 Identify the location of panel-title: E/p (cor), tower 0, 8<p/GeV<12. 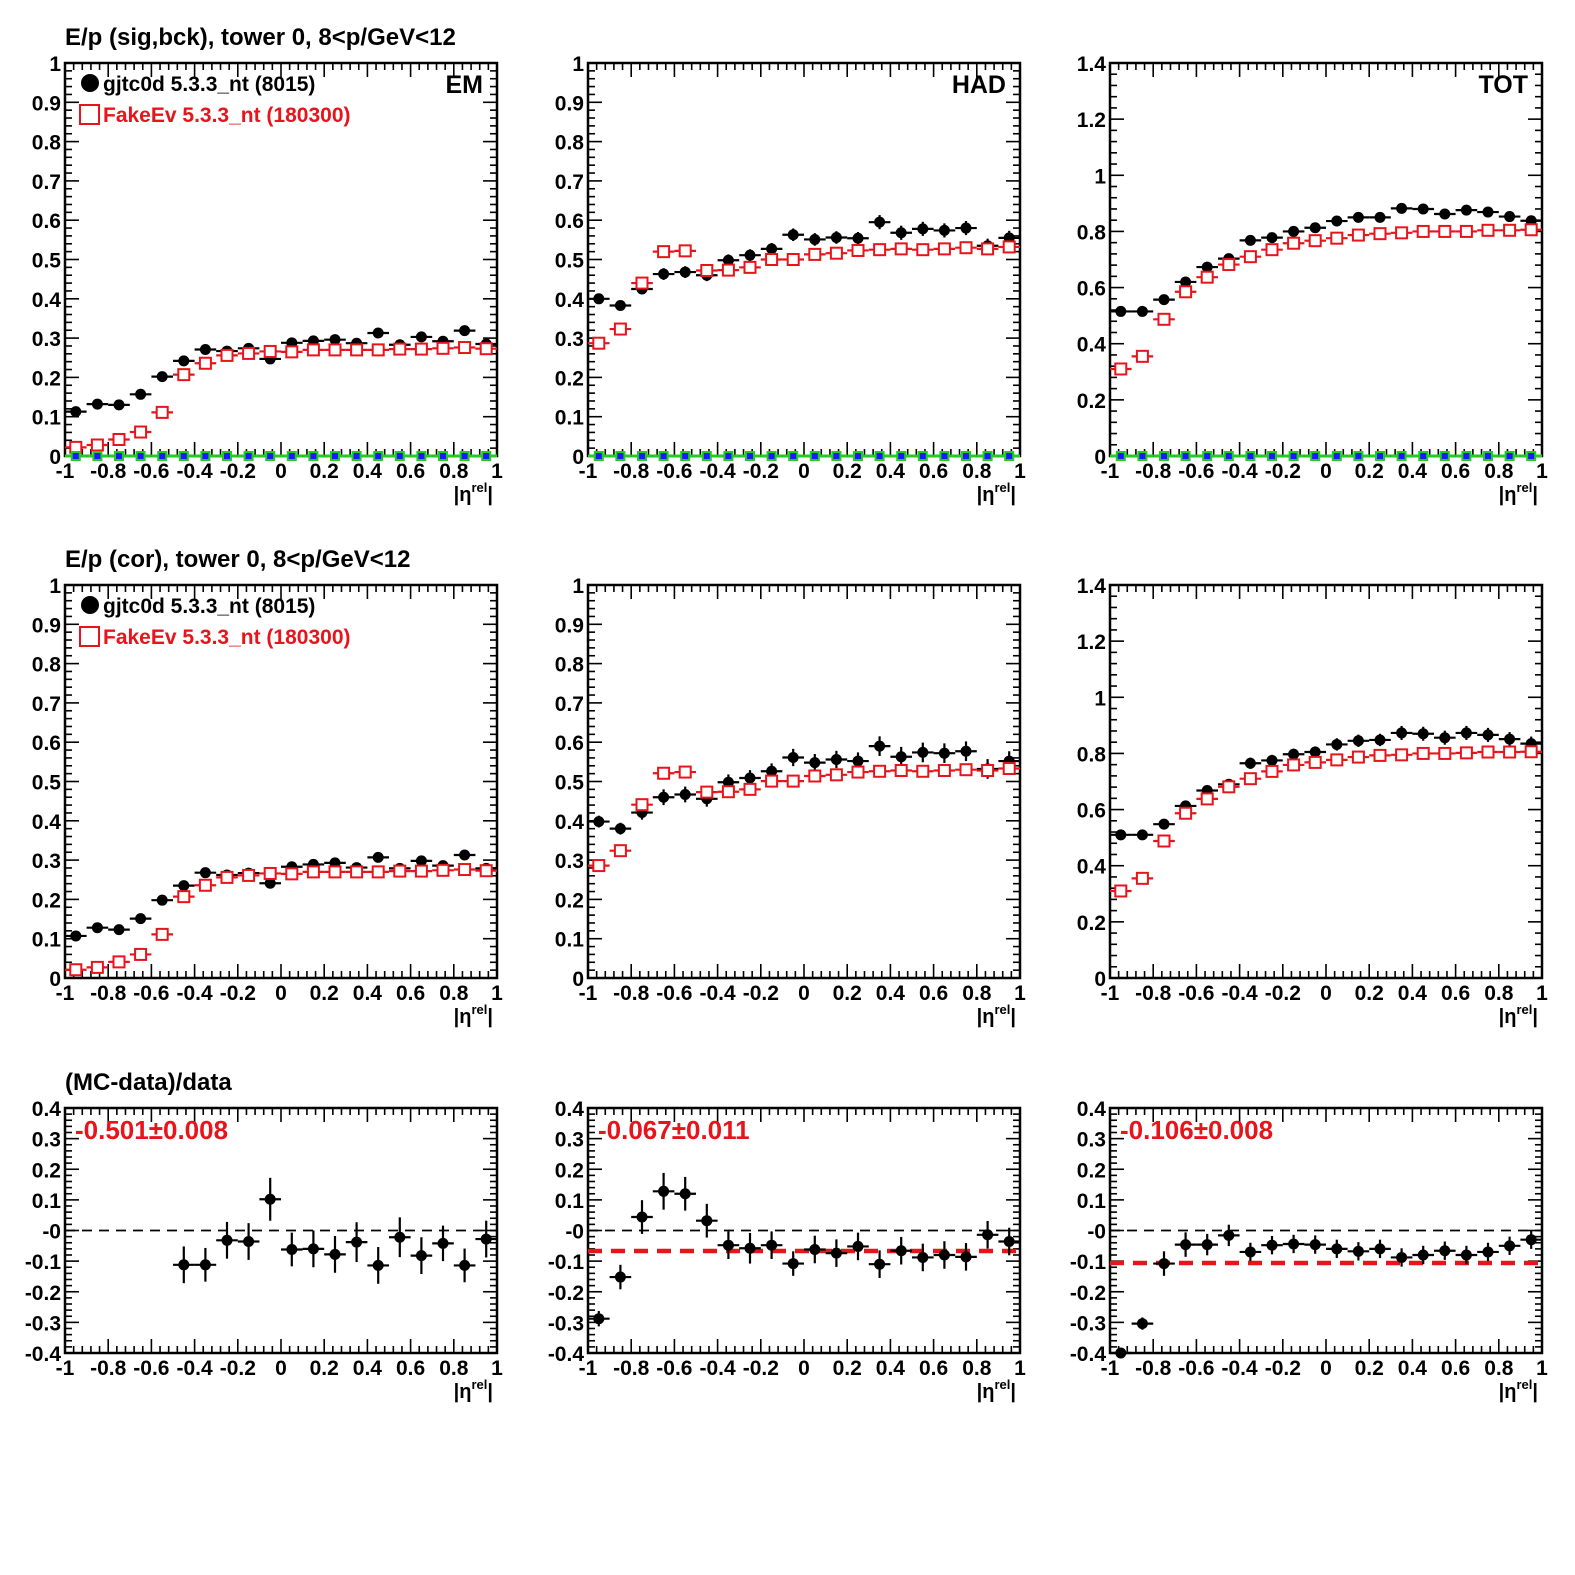
(237, 559).